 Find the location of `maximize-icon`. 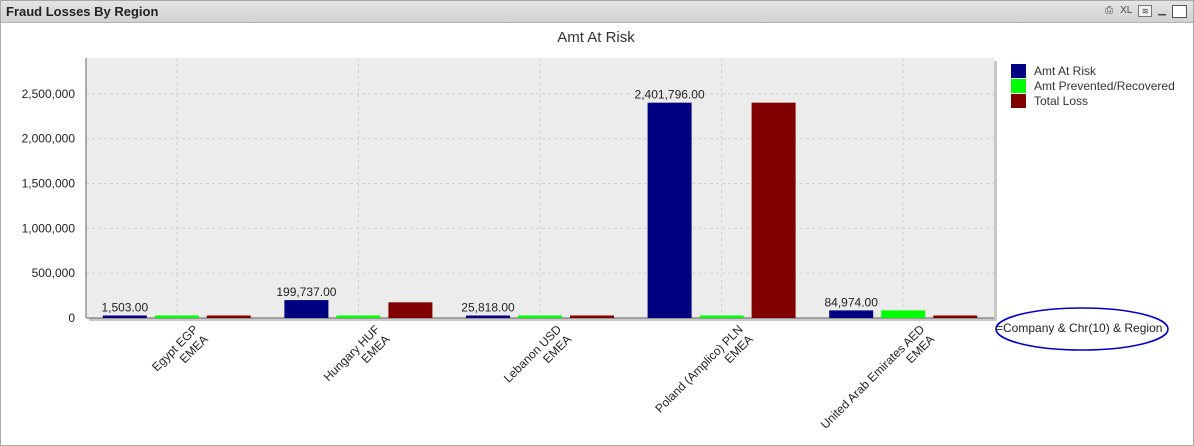

maximize-icon is located at coordinates (1179, 11).